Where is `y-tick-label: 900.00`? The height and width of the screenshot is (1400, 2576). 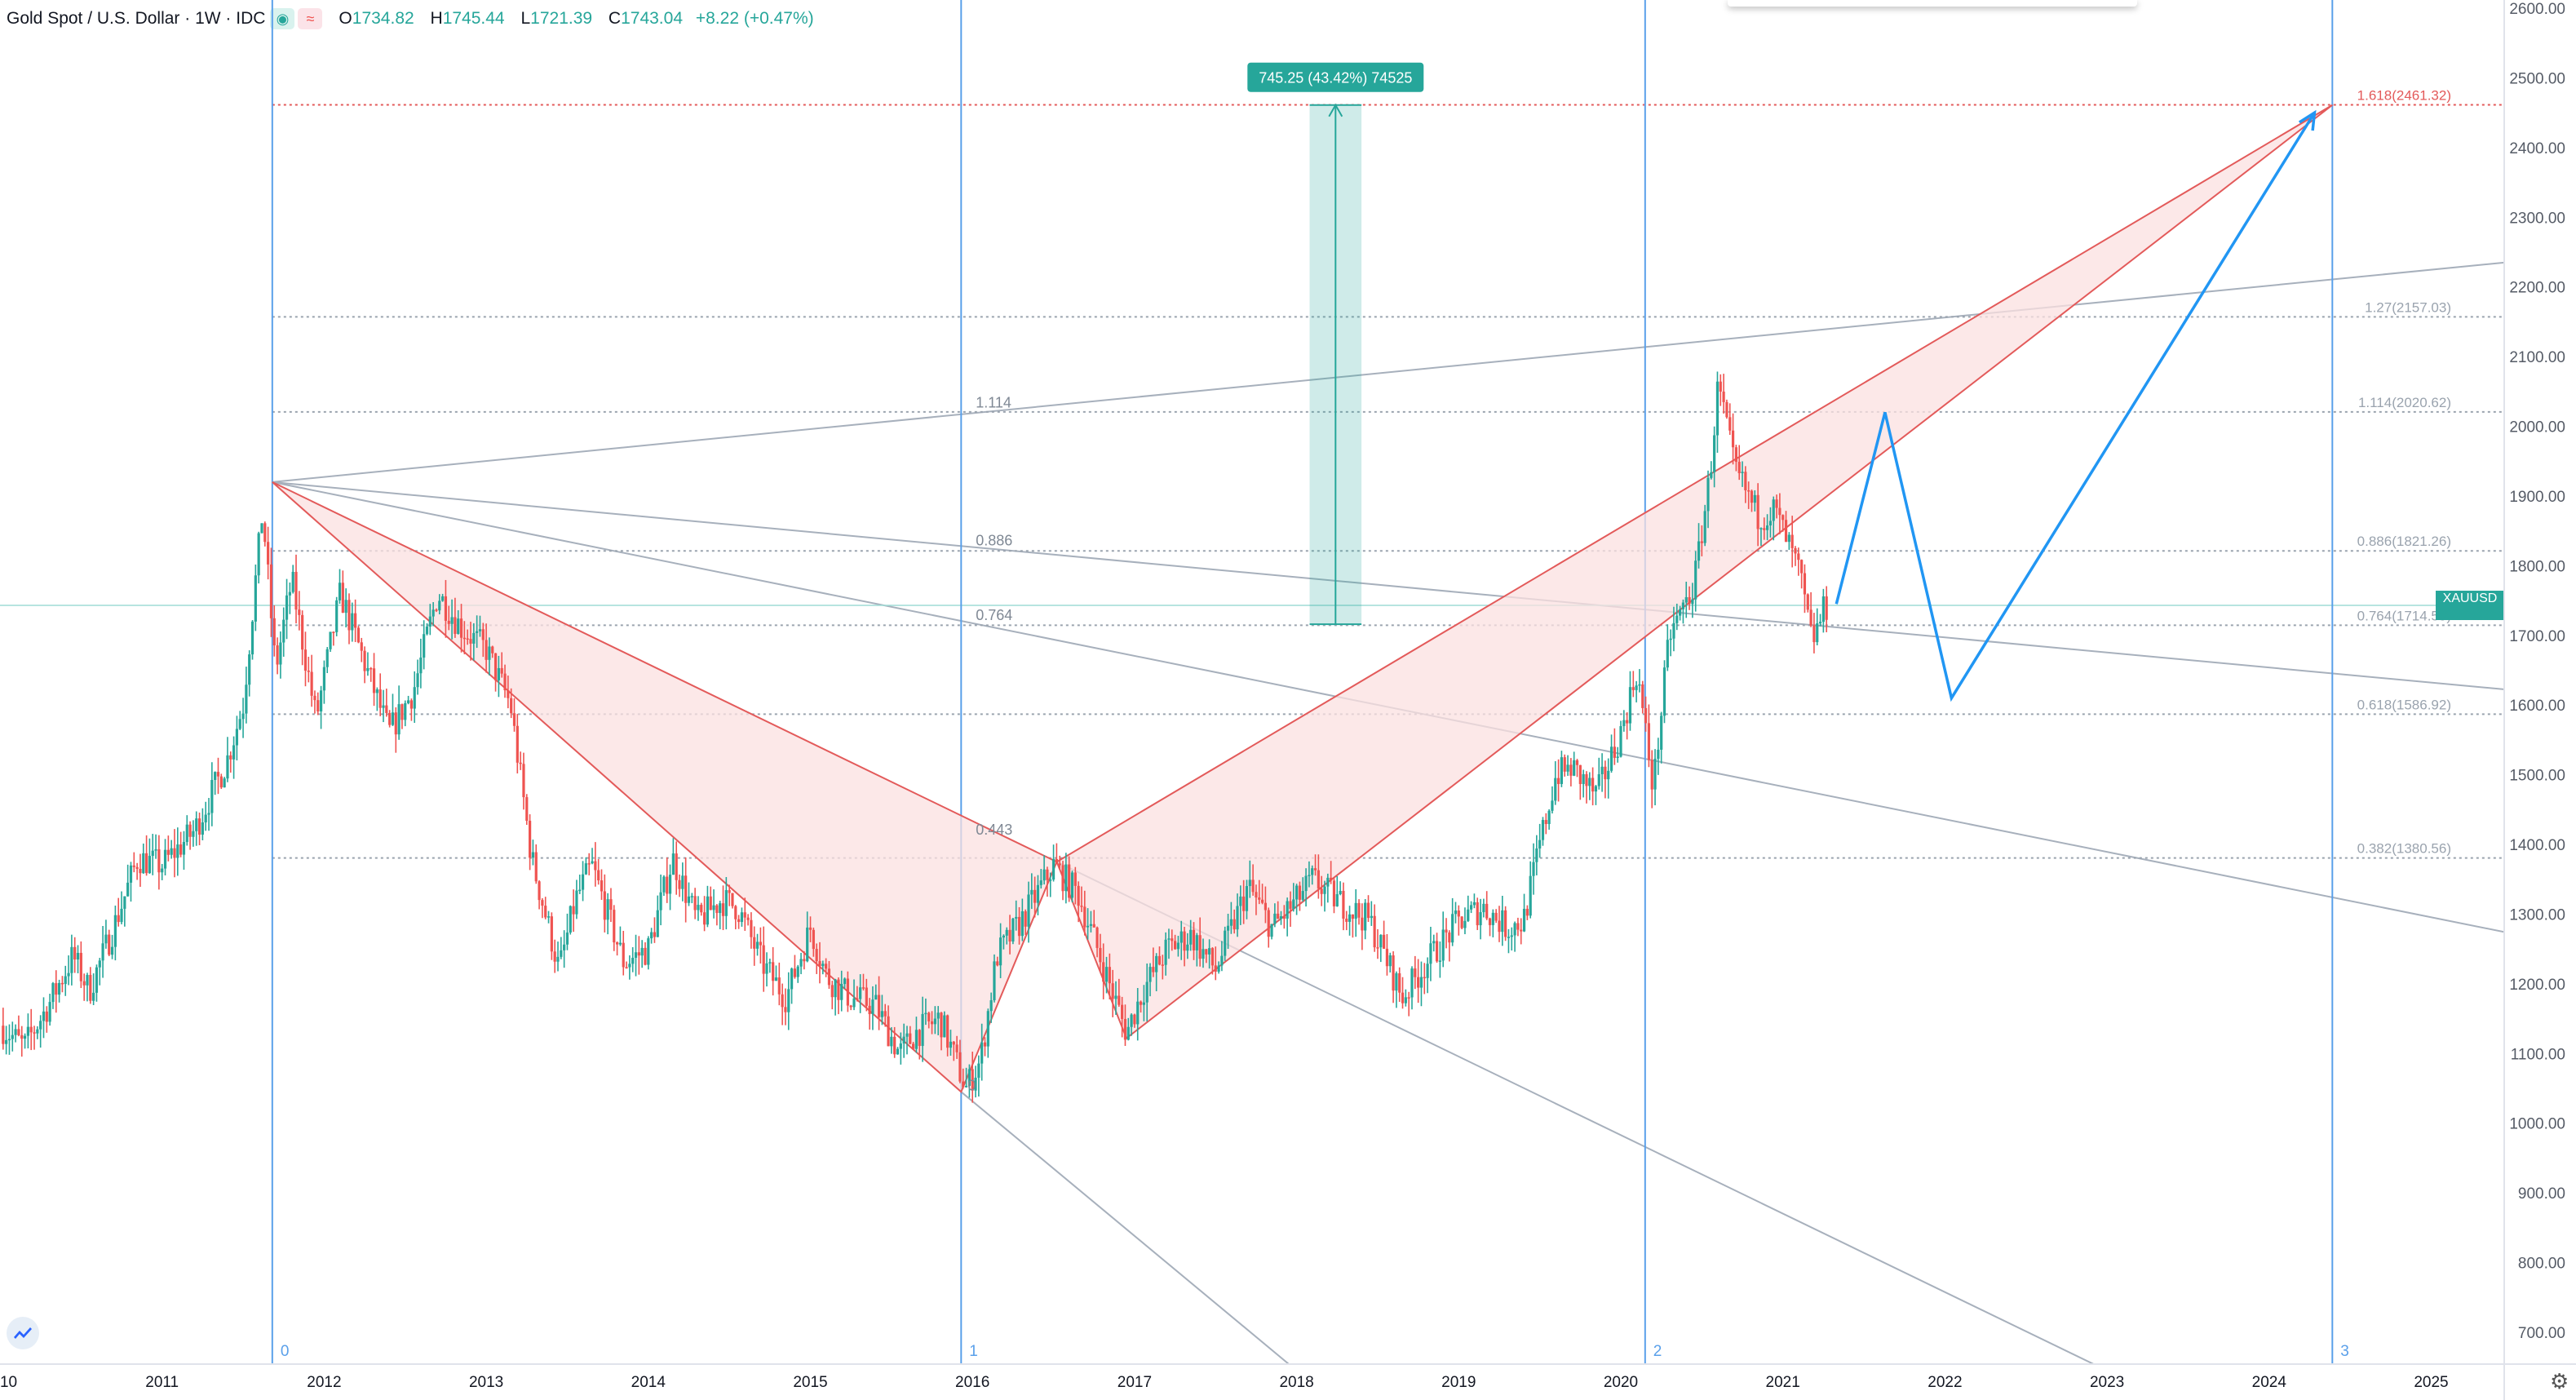
y-tick-label: 900.00 is located at coordinates (2541, 1194).